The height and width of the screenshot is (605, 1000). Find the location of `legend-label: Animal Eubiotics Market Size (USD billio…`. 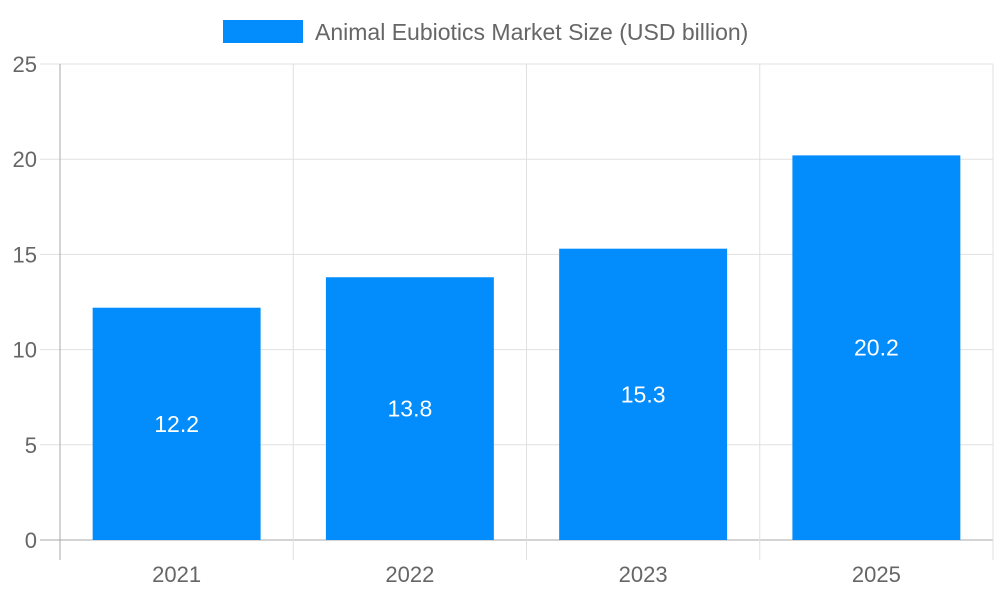

legend-label: Animal Eubiotics Market Size (USD billio… is located at coordinates (531, 32).